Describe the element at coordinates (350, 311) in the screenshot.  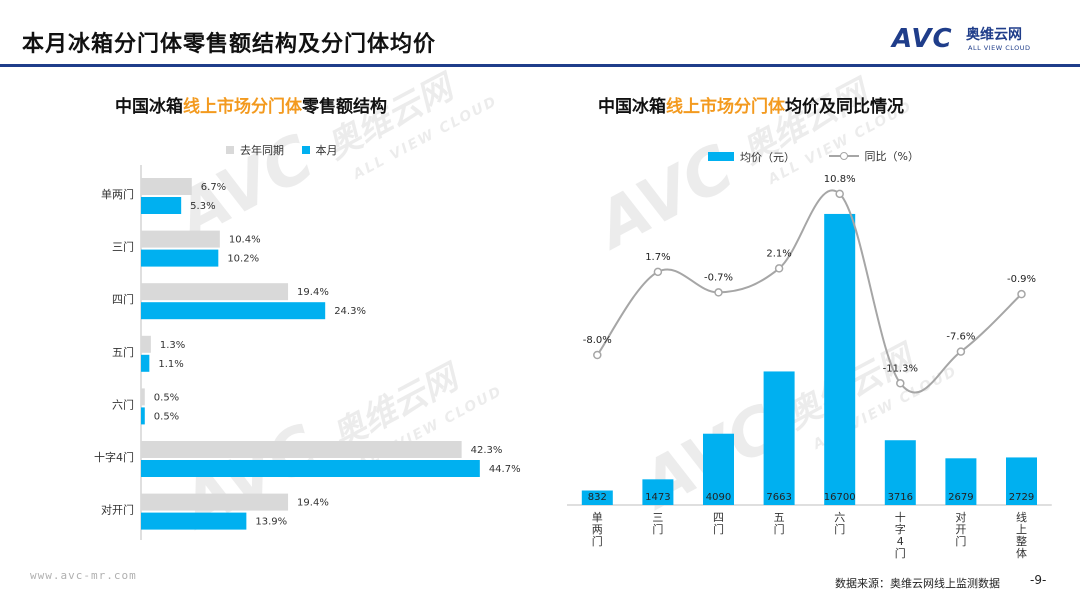
I see `data-label: 24.3%` at that location.